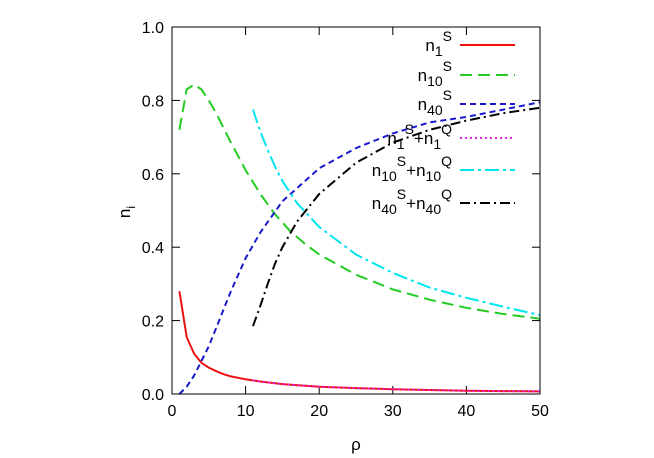 The image size is (654, 458). I want to click on series-line-n1^S+n1^Q, so click(396, 386).